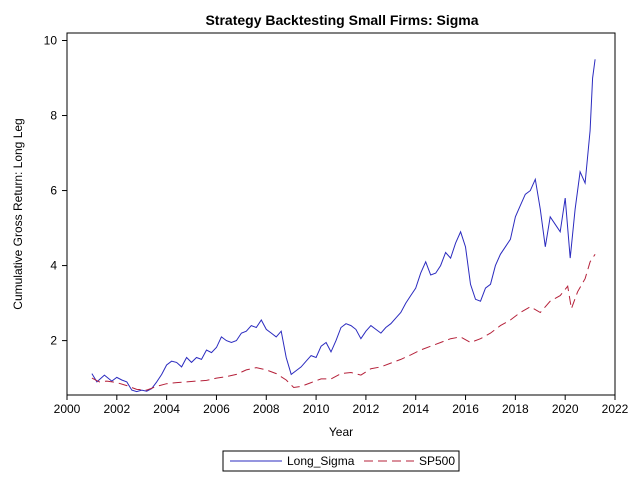  I want to click on x-tick-label: 2020, so click(565, 409).